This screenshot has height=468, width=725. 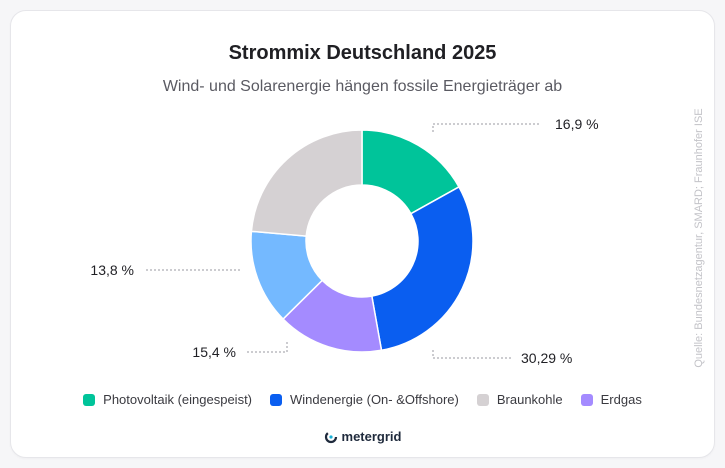 I want to click on data-label: 30,29 %, so click(x=546, y=358).